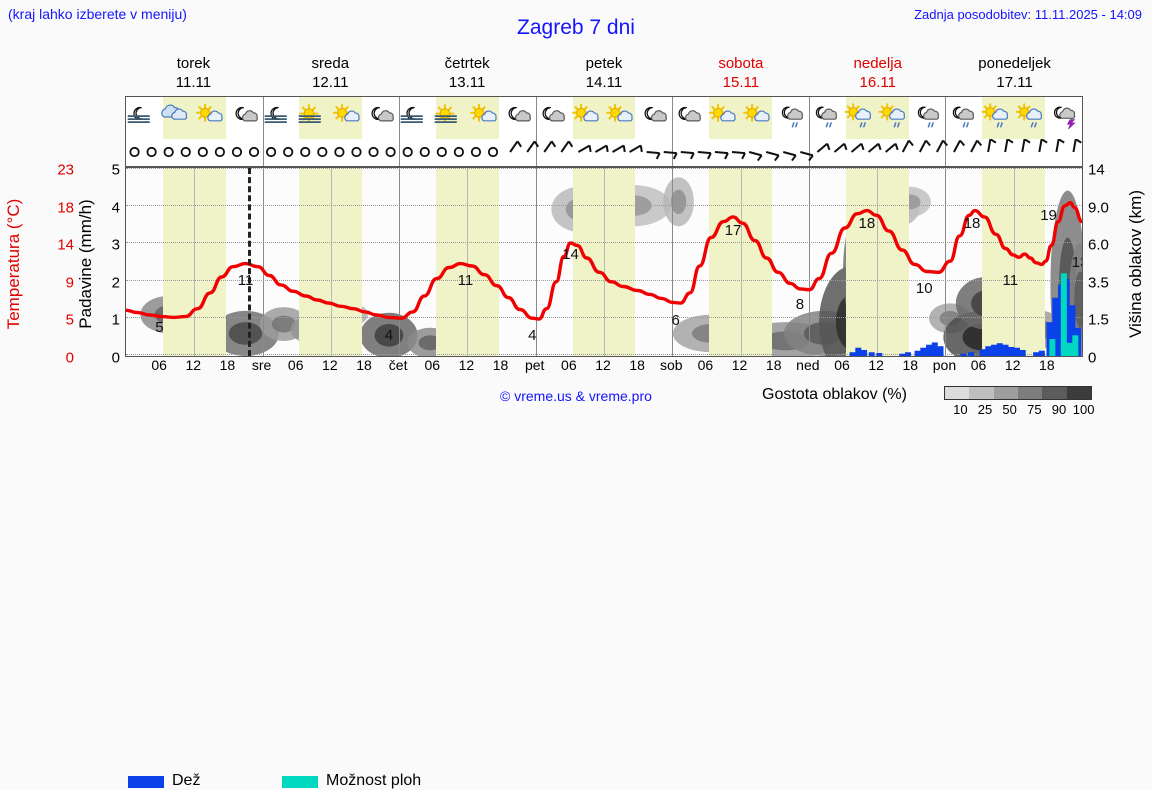 The width and height of the screenshot is (1152, 790). What do you see at coordinates (1028, 14) in the screenshot?
I see `last-updated: Zadnja posodobitev: 11.11.2025 - 14:09` at bounding box center [1028, 14].